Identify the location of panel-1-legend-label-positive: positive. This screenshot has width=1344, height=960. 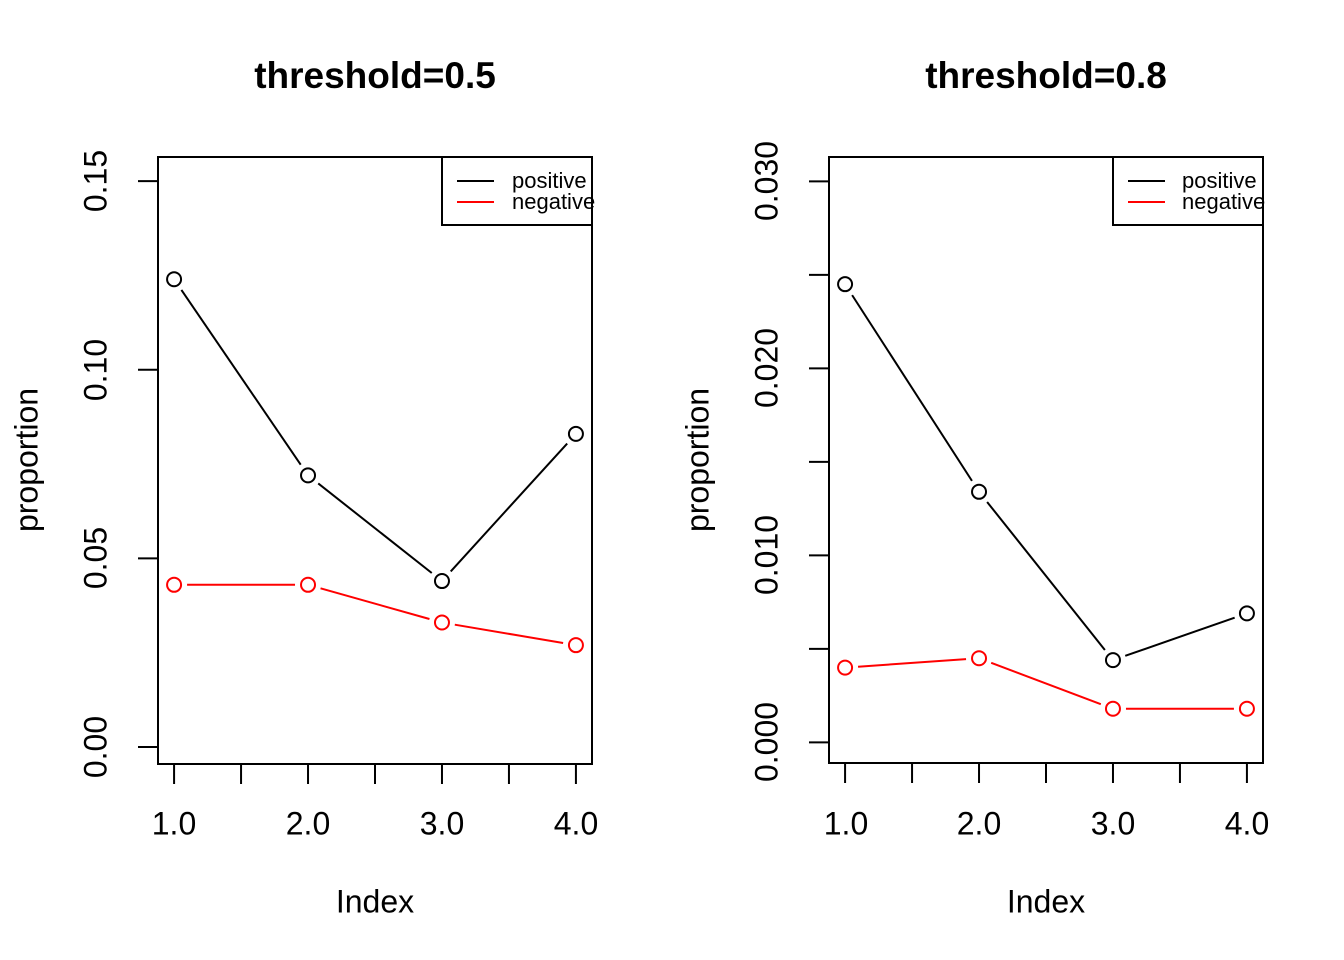
(549, 180).